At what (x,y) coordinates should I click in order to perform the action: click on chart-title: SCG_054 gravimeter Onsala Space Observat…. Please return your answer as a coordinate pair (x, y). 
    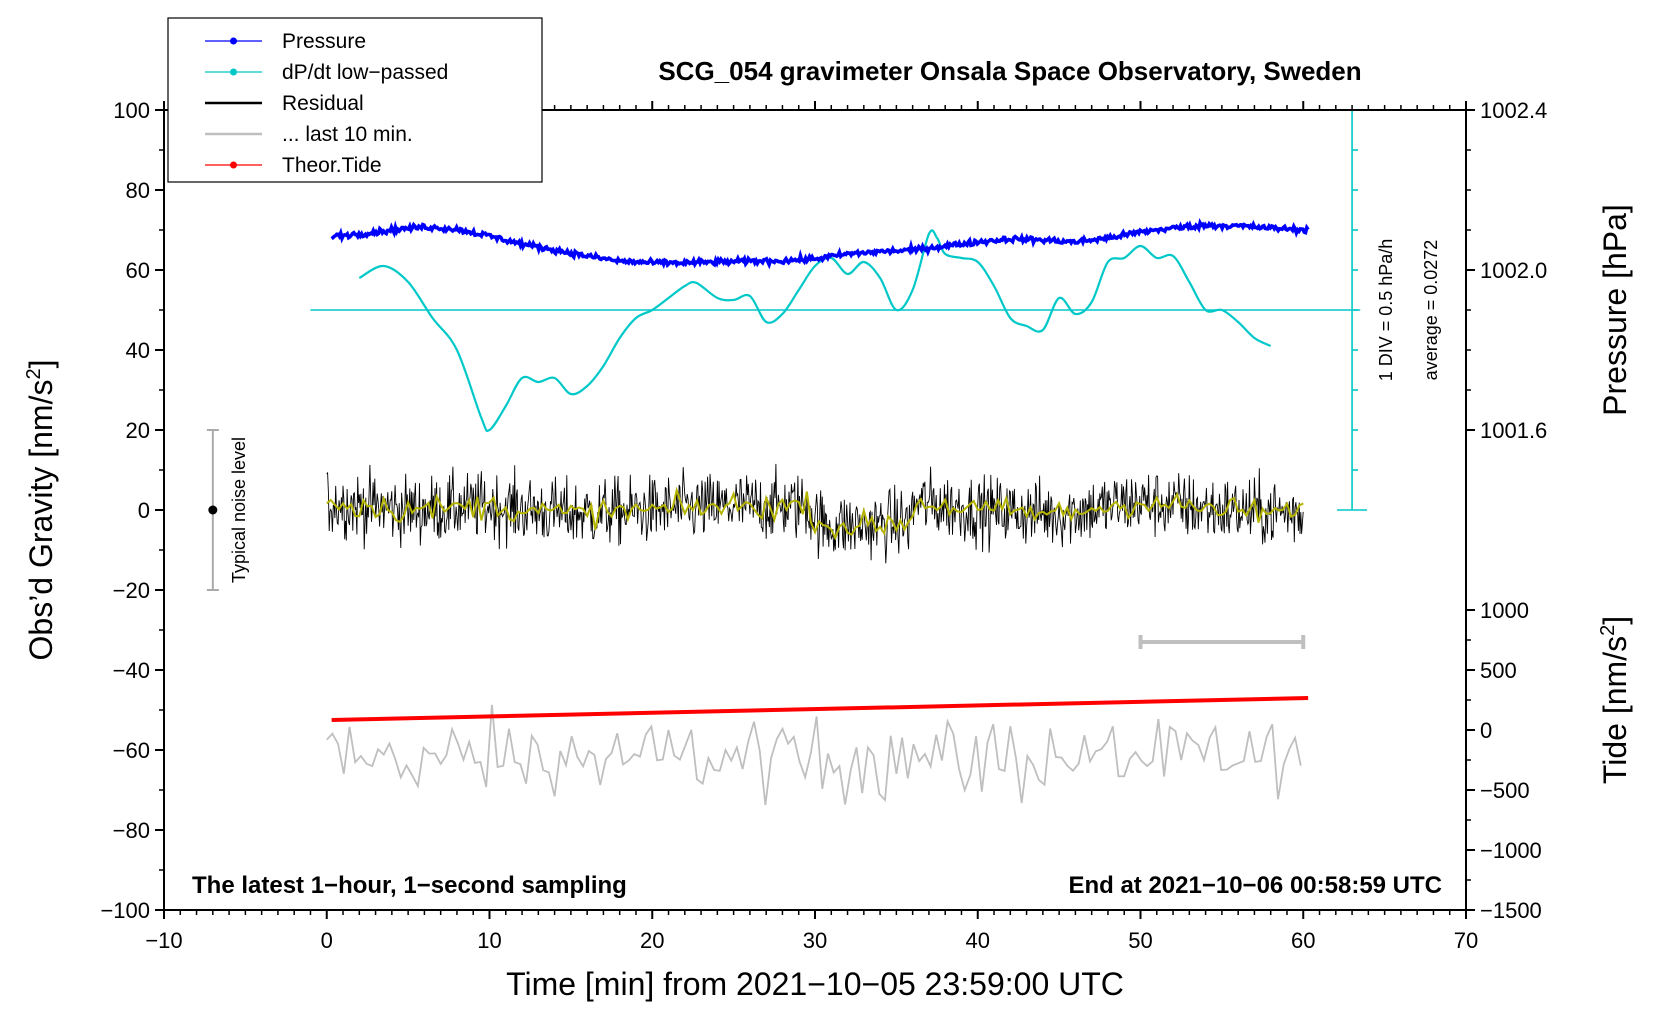
    Looking at the image, I should click on (1009, 71).